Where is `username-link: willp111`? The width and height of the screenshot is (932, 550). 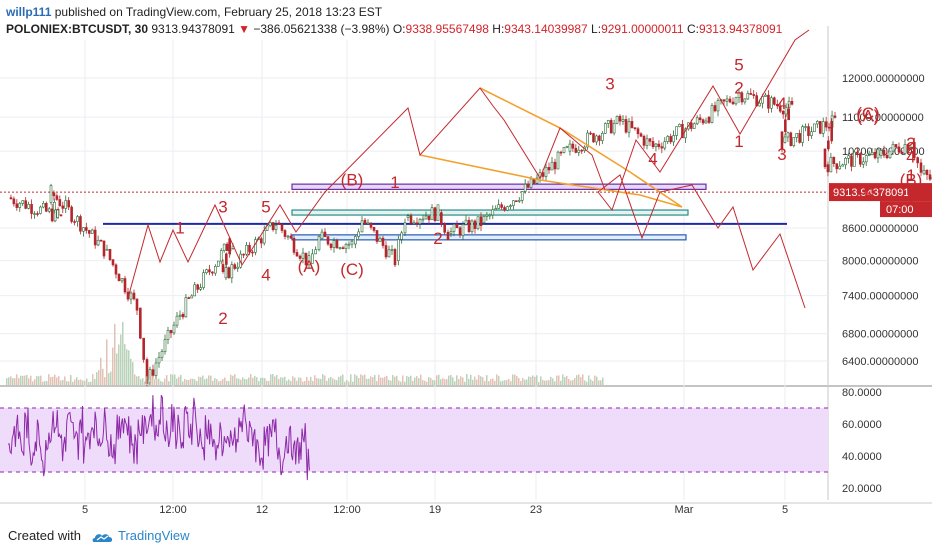
username-link: willp111 is located at coordinates (29, 12).